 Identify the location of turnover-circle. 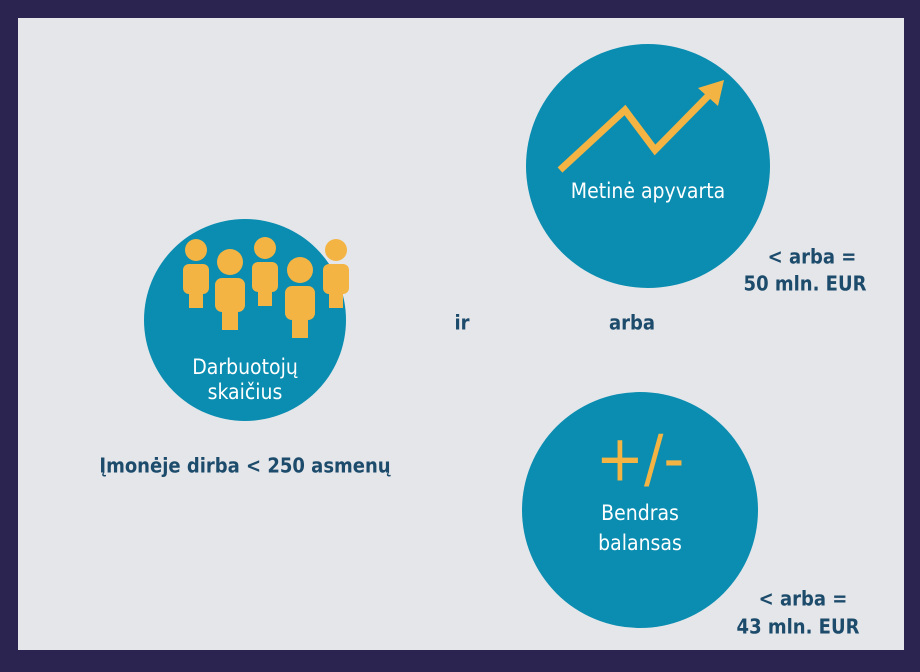
(648, 166).